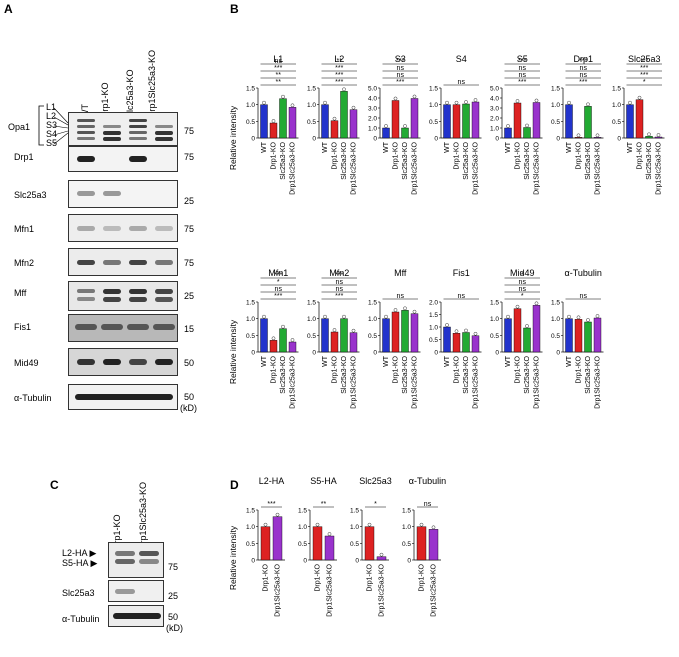  What do you see at coordinates (375, 504) in the screenshot?
I see `sig-label: *` at bounding box center [375, 504].